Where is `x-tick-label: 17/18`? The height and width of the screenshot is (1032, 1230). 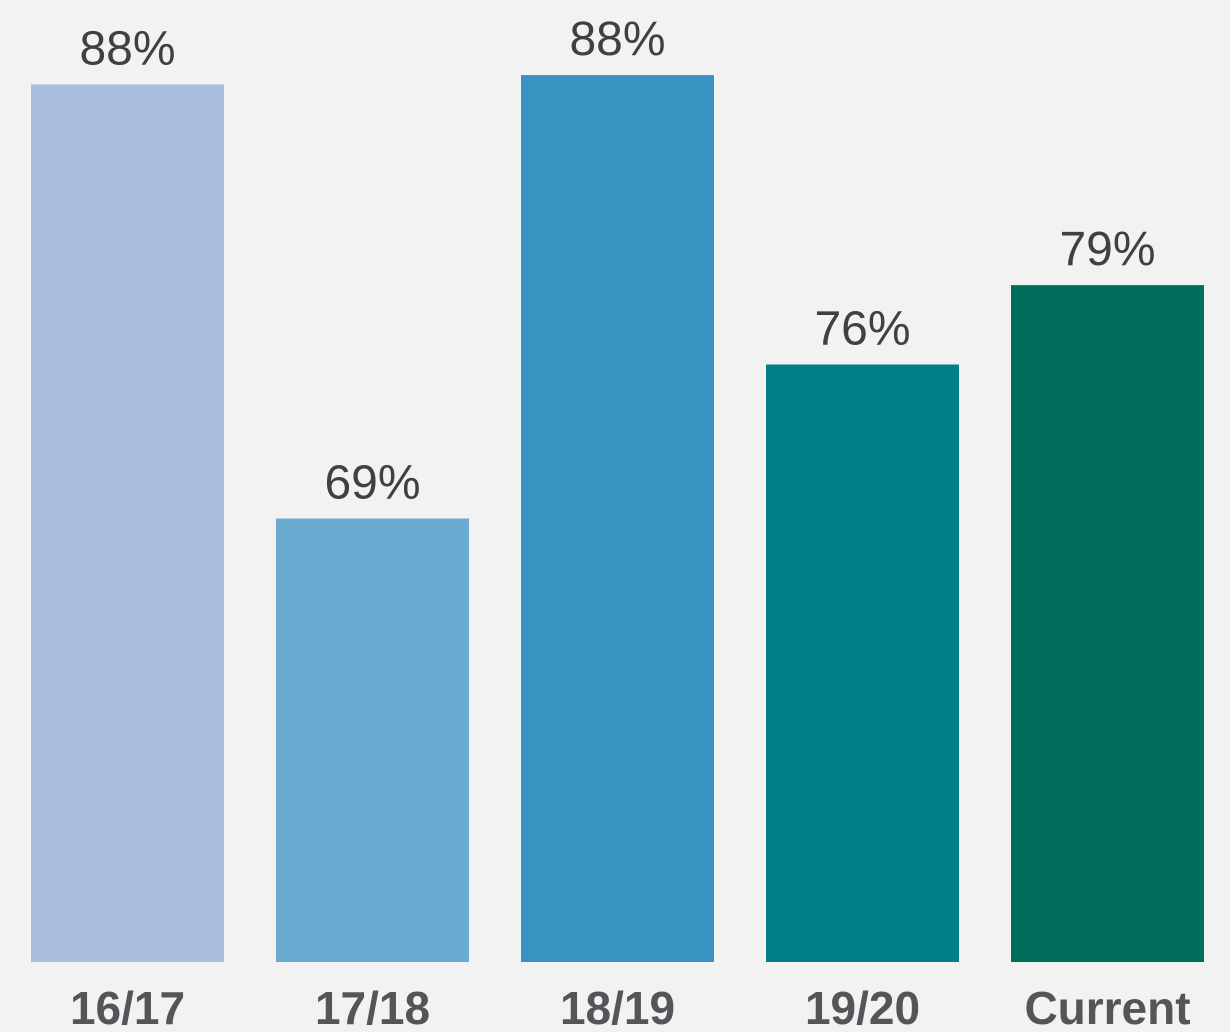 x-tick-label: 17/18 is located at coordinates (372, 1007).